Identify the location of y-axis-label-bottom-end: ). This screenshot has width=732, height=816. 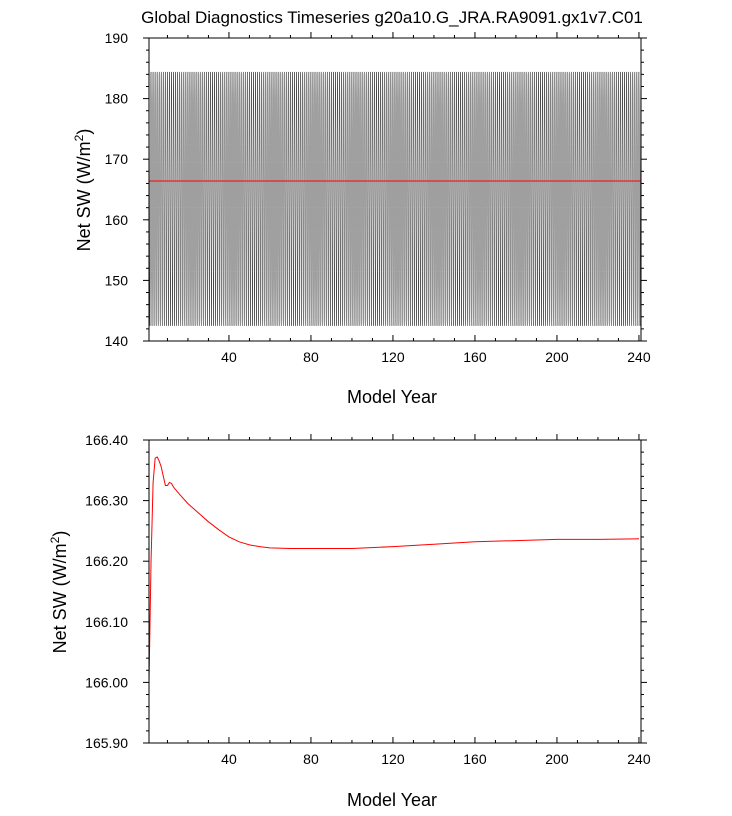
(60, 534).